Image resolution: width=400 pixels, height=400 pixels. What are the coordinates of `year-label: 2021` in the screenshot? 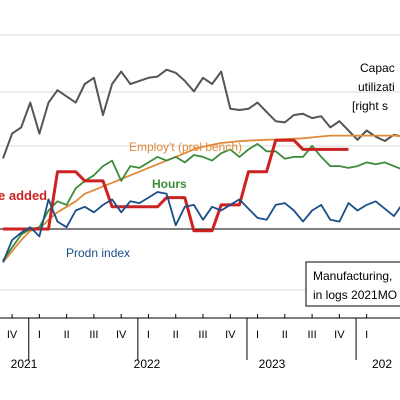 It's located at (24, 364).